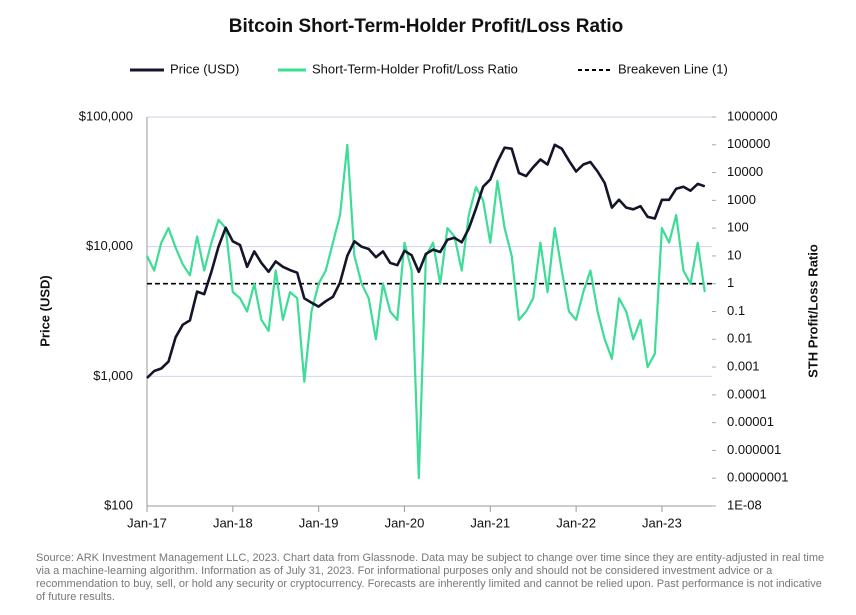 The image size is (856, 615). Describe the element at coordinates (741, 199) in the screenshot. I see `y2-tick-label: 1000` at that location.